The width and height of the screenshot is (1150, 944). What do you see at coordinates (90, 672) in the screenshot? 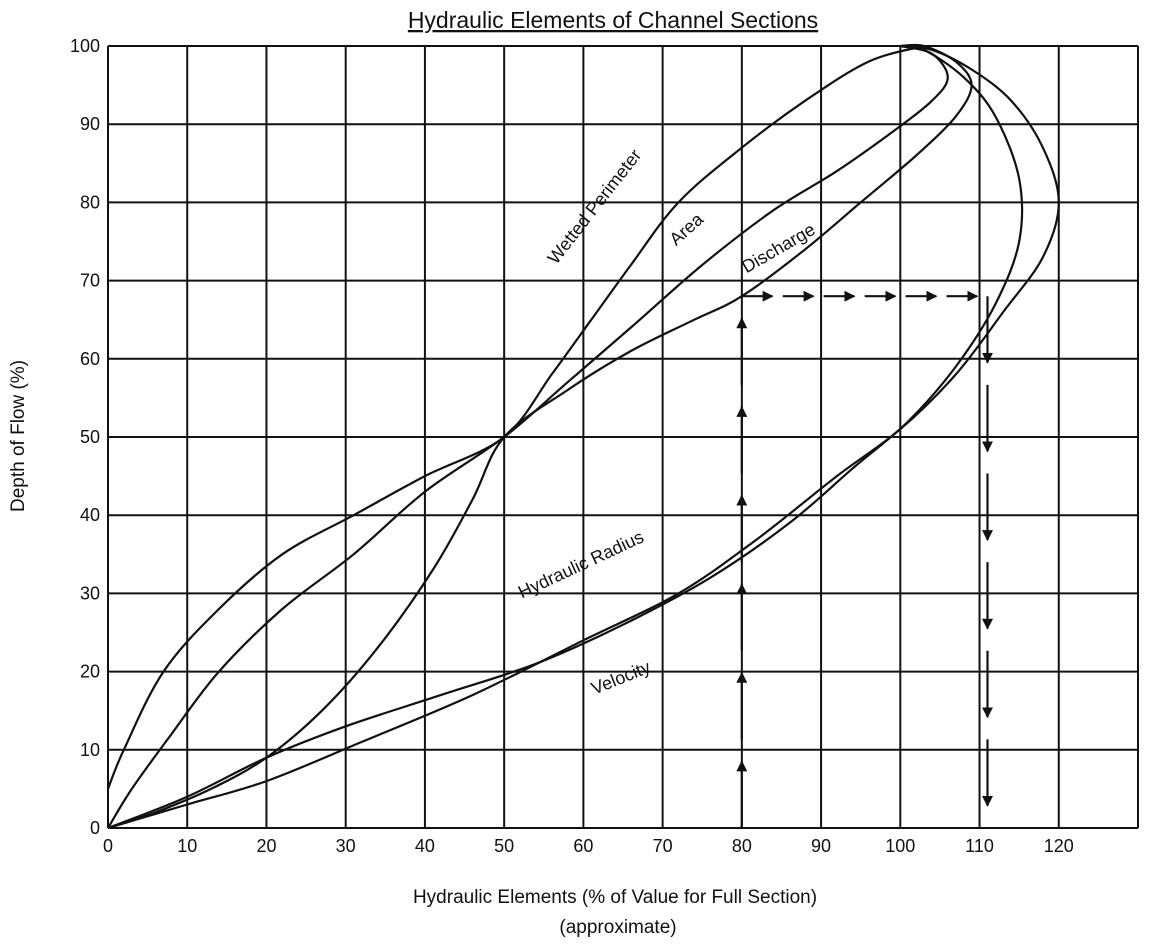
I see `y-tick-label: 20` at bounding box center [90, 672].